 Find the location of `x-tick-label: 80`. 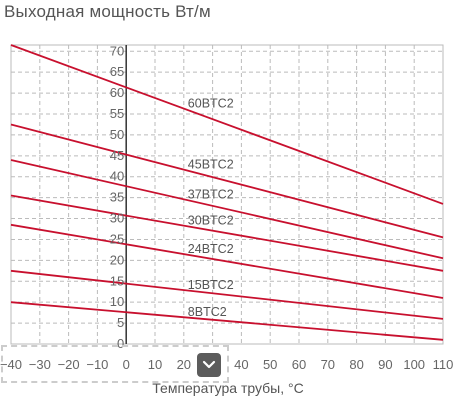

x-tick-label: 80 is located at coordinates (356, 364).